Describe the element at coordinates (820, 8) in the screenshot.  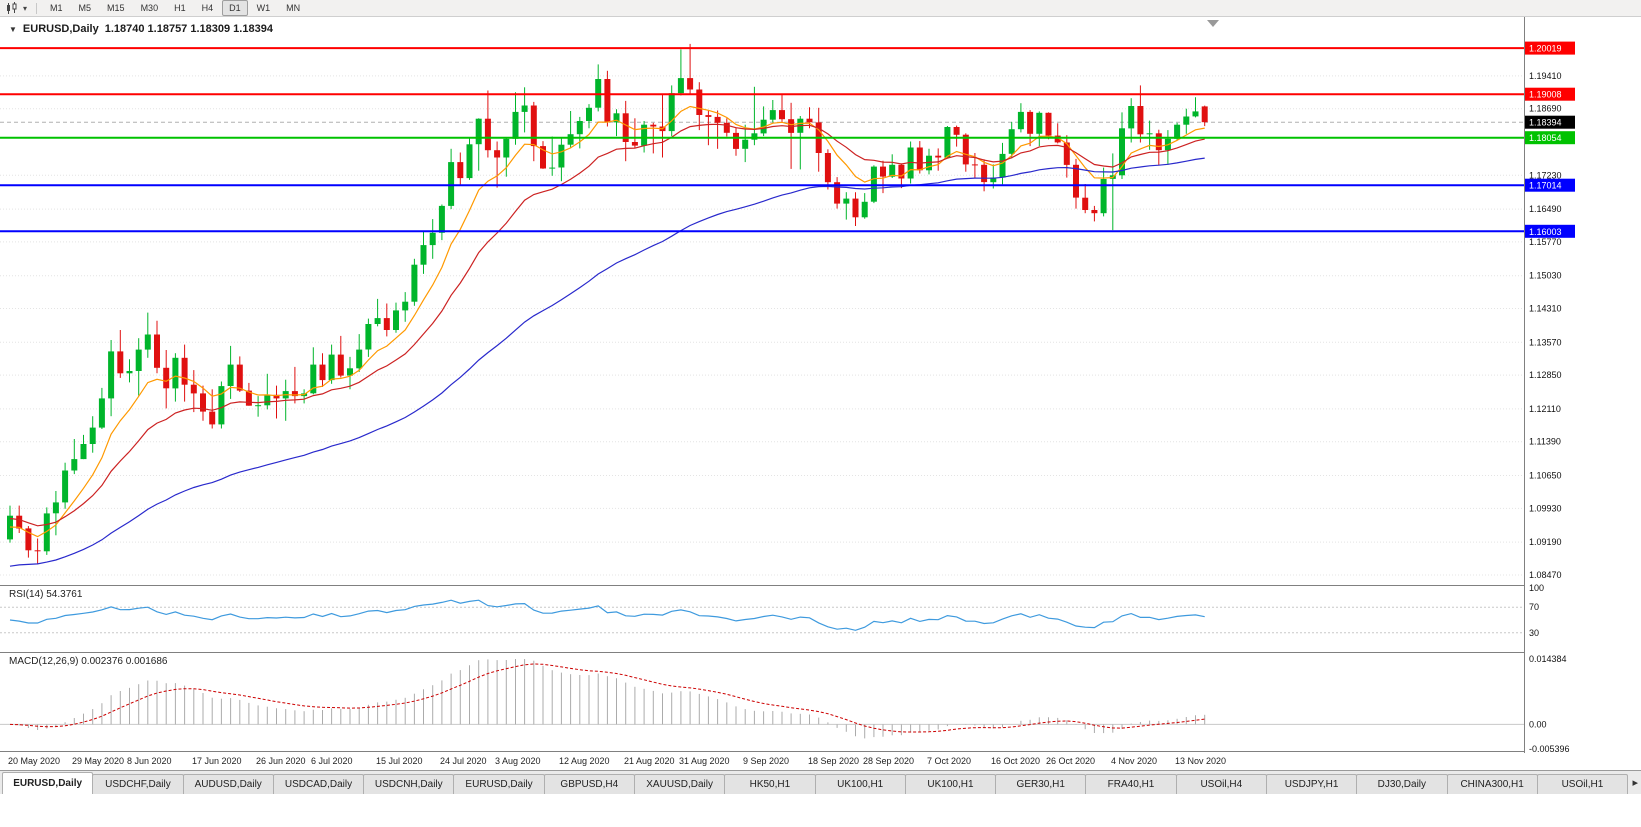
I see `timeframe-toolbar: ▾ M1 M5 M15 M30 H1 H4 D1 W1 MN` at that location.